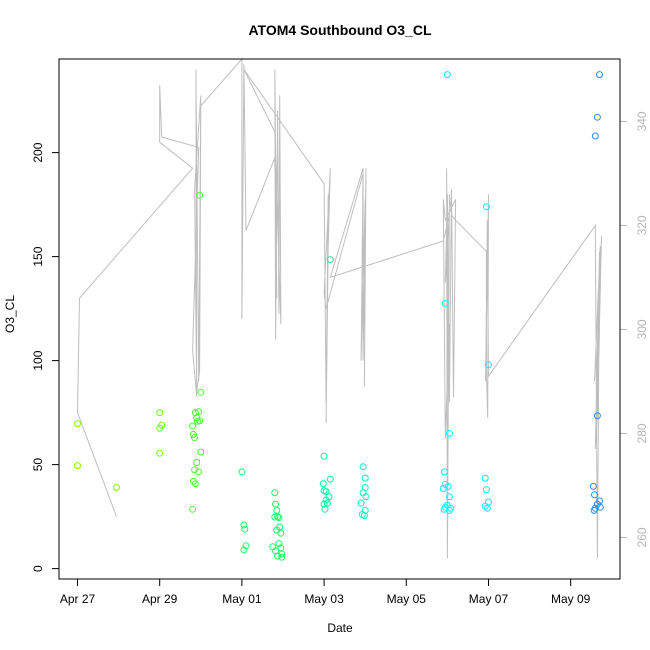  I want to click on x-tick-label: May 07, so click(489, 599).